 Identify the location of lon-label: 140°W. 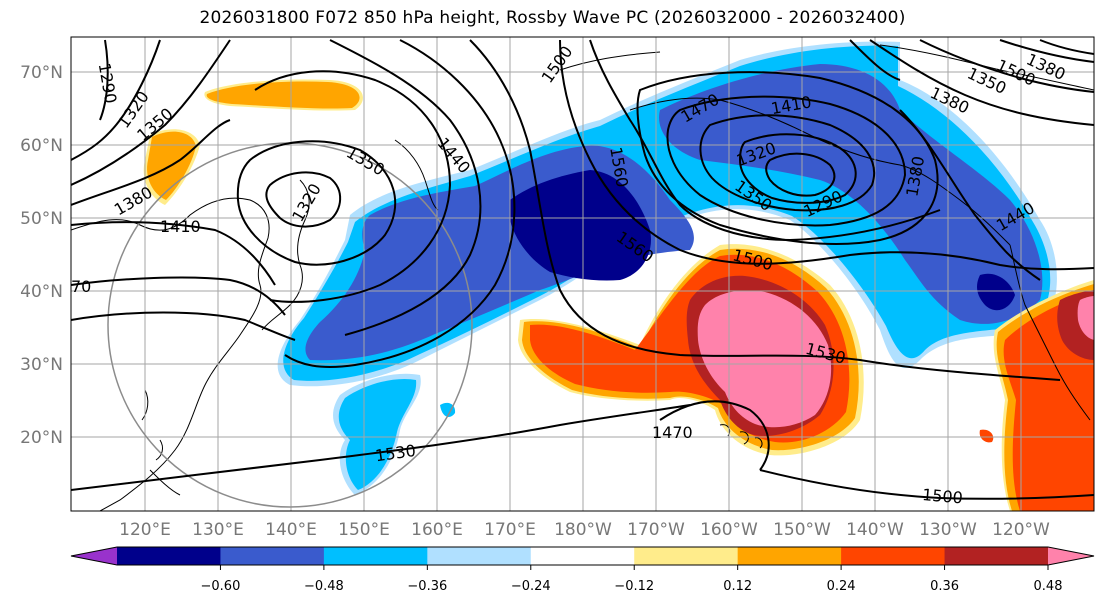
(875, 530).